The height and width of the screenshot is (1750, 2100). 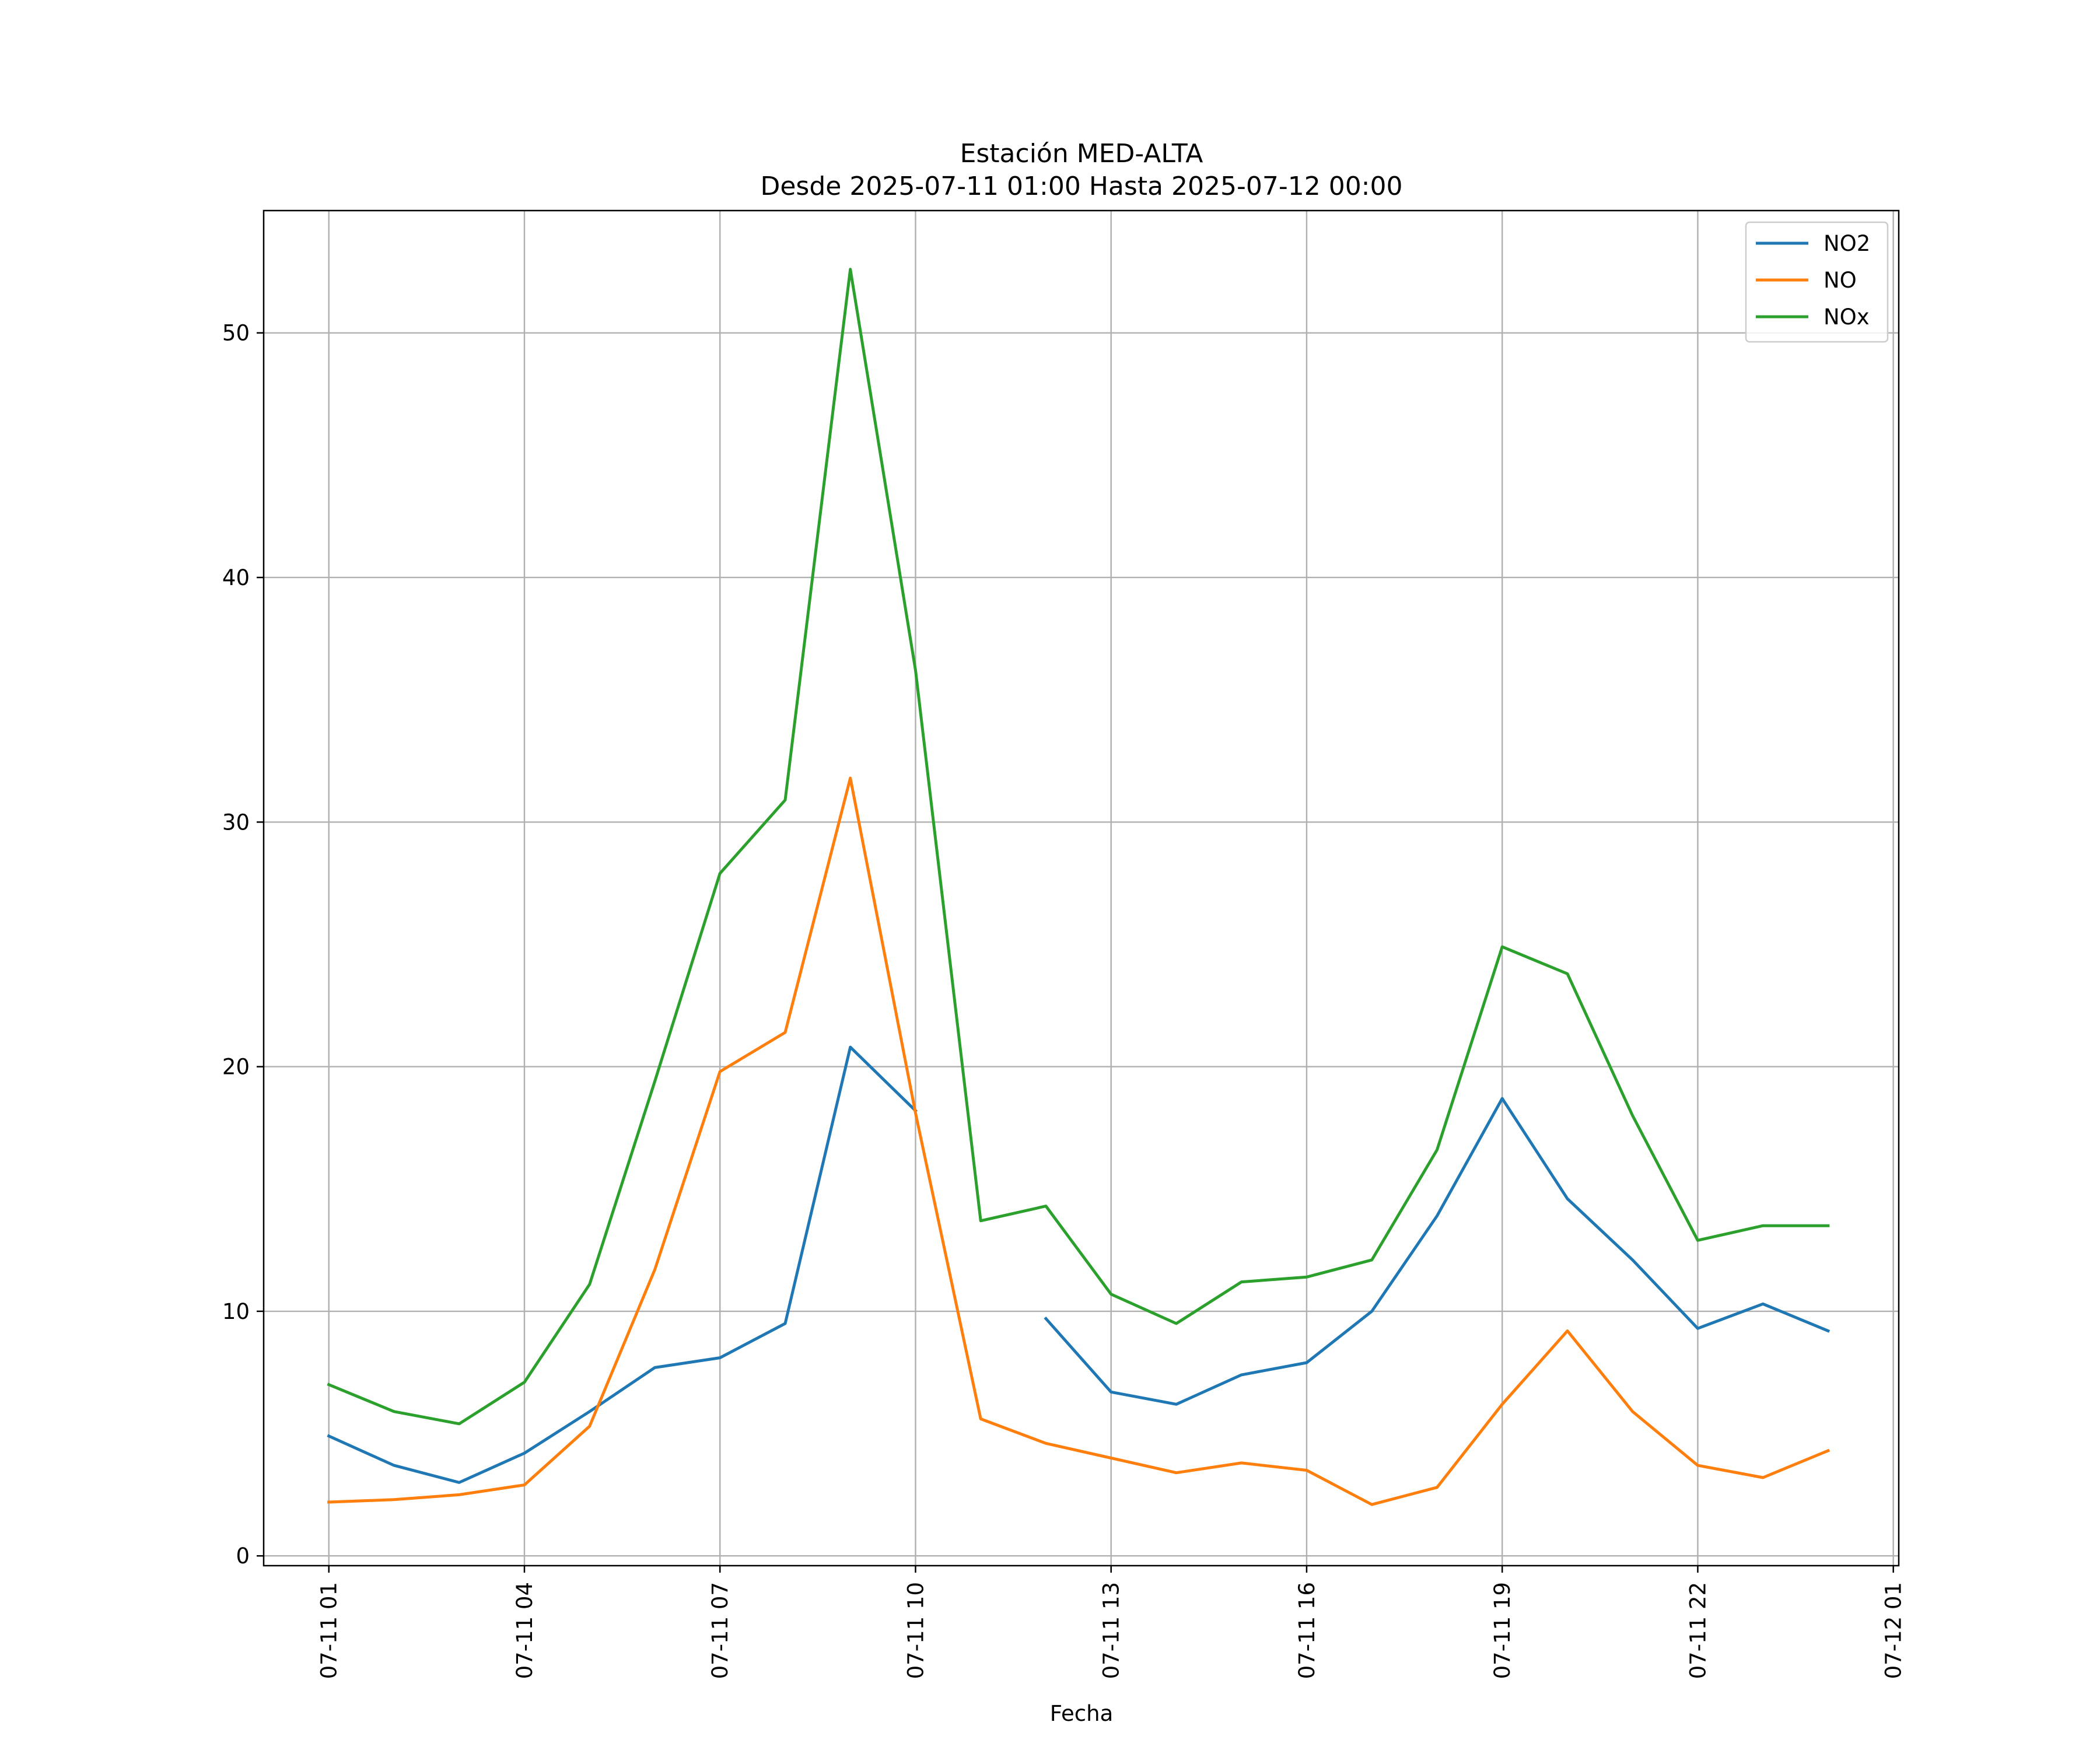 What do you see at coordinates (236, 822) in the screenshot?
I see `y-tick-label: 30` at bounding box center [236, 822].